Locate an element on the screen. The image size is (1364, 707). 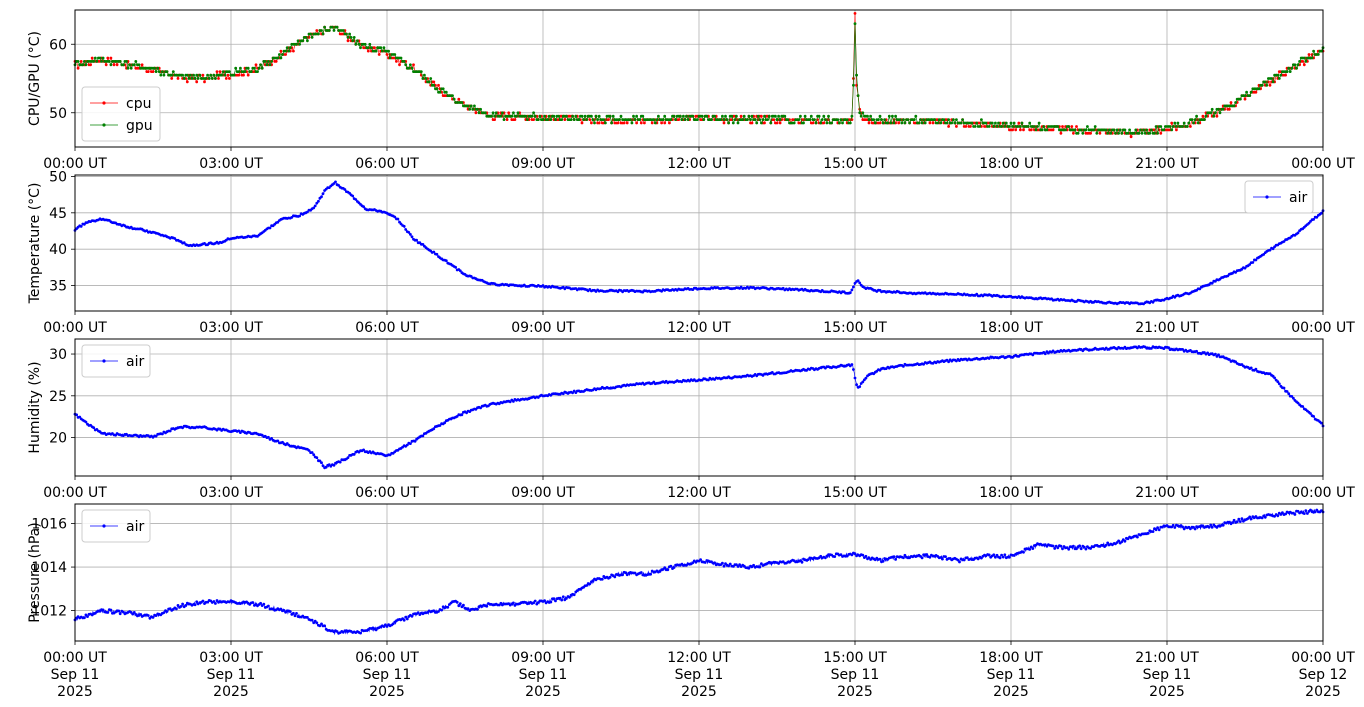
x-tick-label: 03:00 UT is located at coordinates (231, 328).